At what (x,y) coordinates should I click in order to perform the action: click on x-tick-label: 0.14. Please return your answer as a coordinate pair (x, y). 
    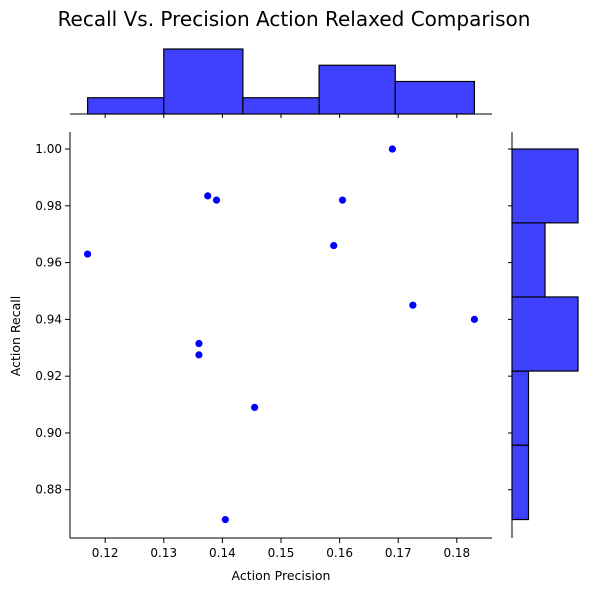
    Looking at the image, I should click on (222, 553).